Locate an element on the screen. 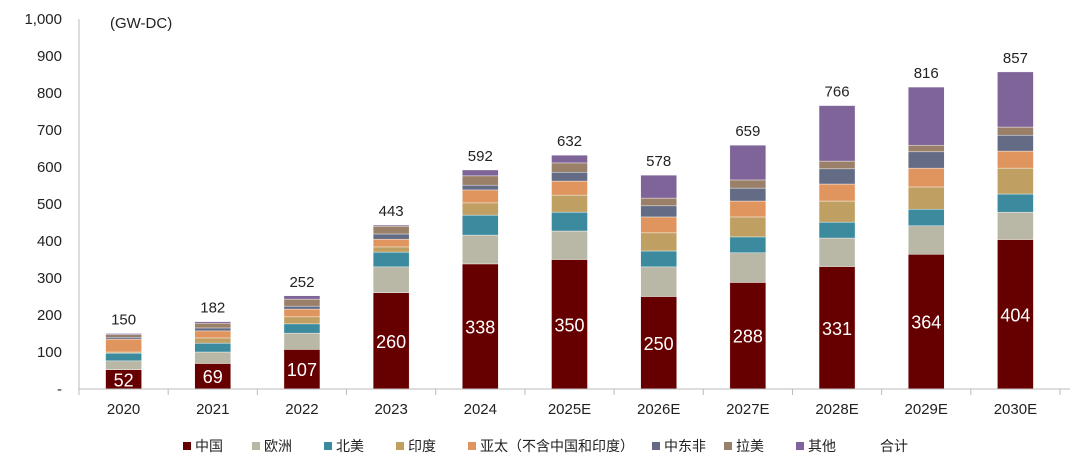  china-value-label: 52 is located at coordinates (124, 380).